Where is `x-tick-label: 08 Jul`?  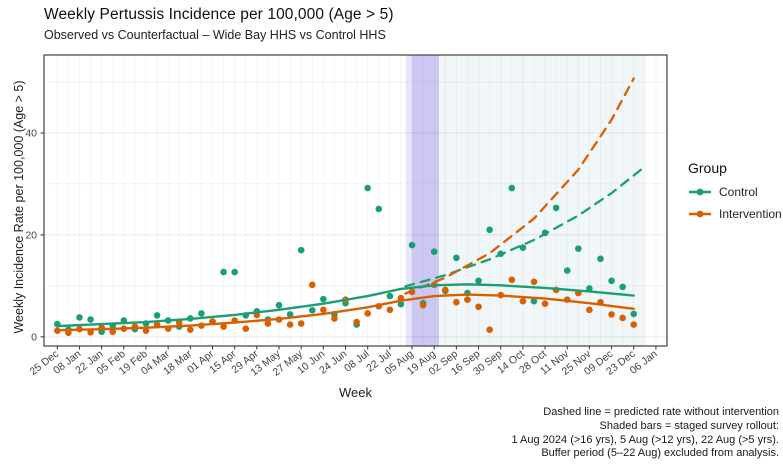
x-tick-label: 08 Jul is located at coordinates (356, 361).